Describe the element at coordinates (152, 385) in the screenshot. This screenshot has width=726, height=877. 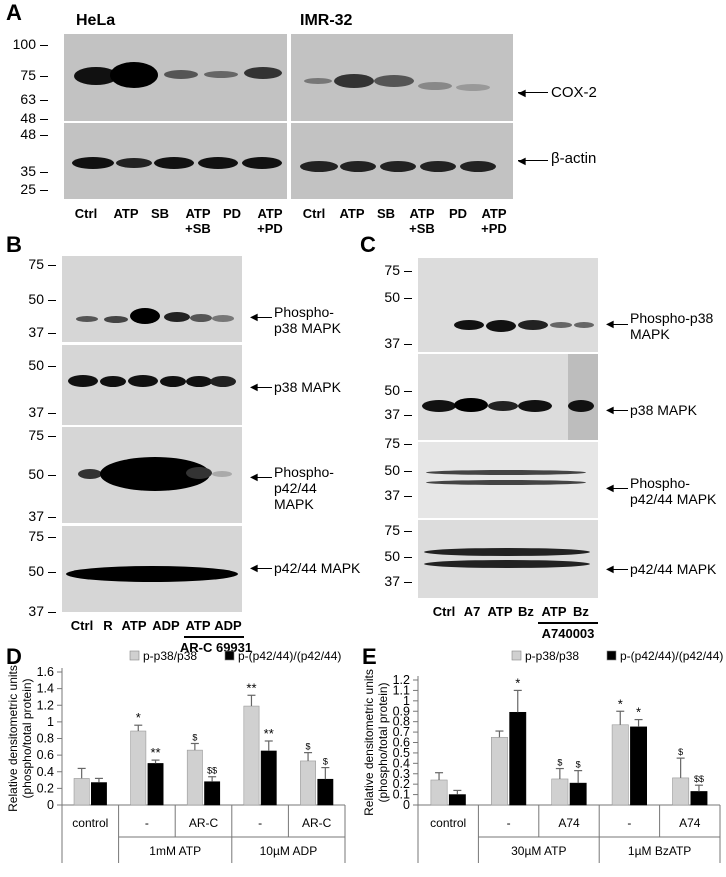
I see `blot-b-p38` at that location.